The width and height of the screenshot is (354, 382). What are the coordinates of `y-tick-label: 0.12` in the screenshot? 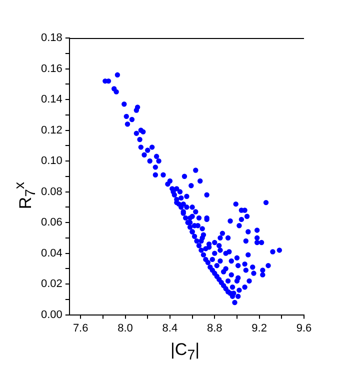 It's located at (51, 130).